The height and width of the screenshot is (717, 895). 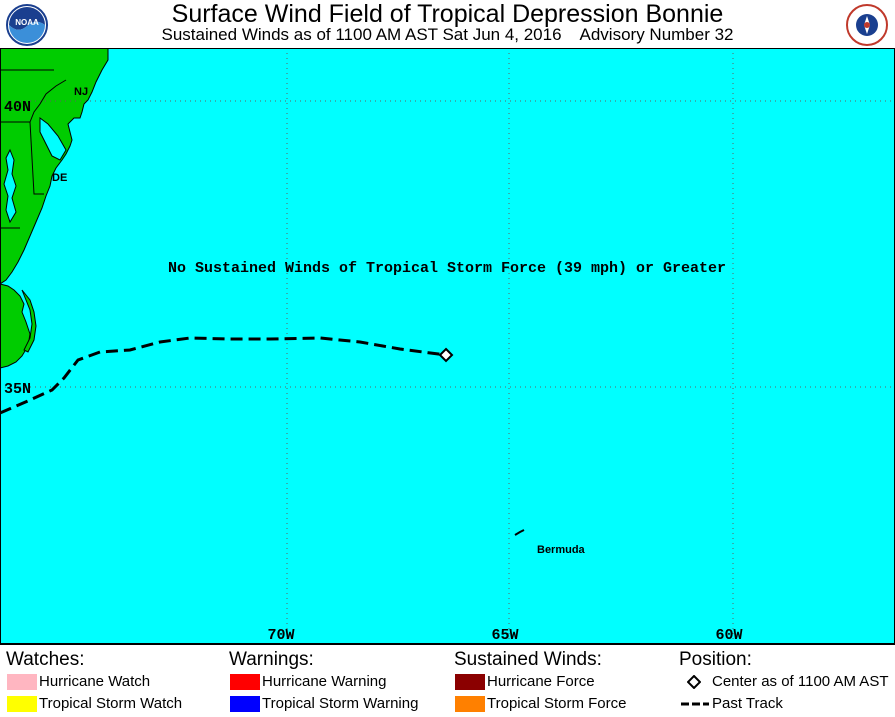 I want to click on lon-label-65w: 65W, so click(x=504, y=635).